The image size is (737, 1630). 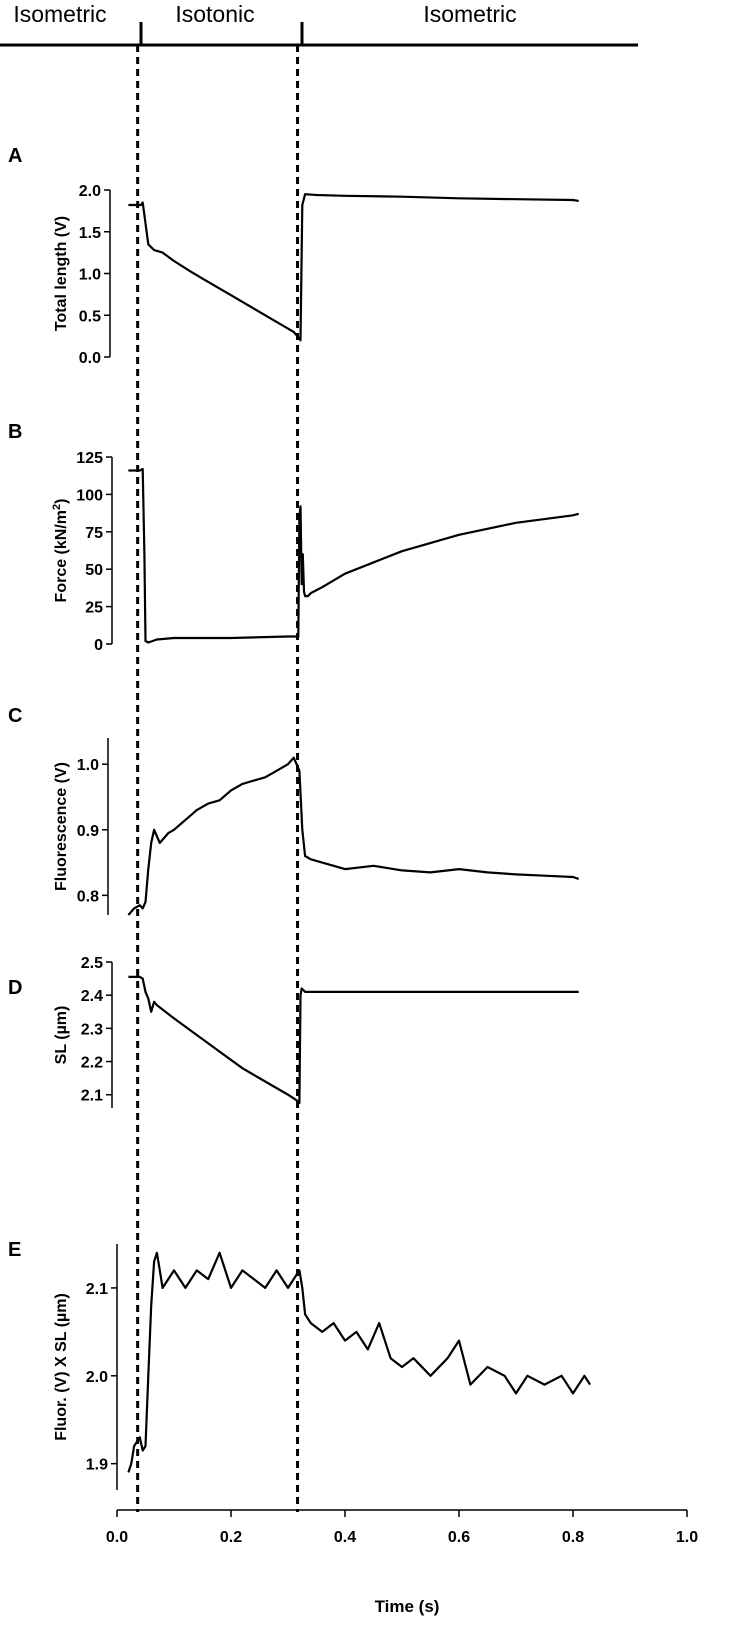 I want to click on phase-label-isometric-2: Isometric, so click(x=469, y=14).